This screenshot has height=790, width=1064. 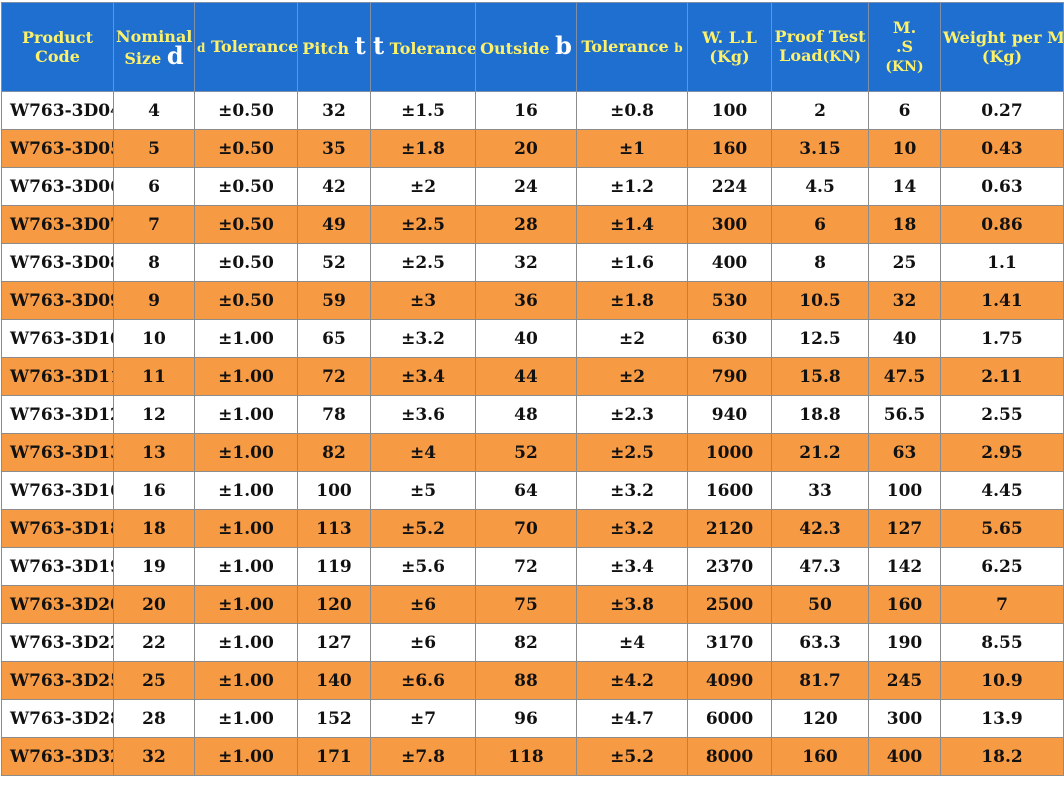 What do you see at coordinates (1002, 604) in the screenshot?
I see `cell-weight-per-m: 7` at bounding box center [1002, 604].